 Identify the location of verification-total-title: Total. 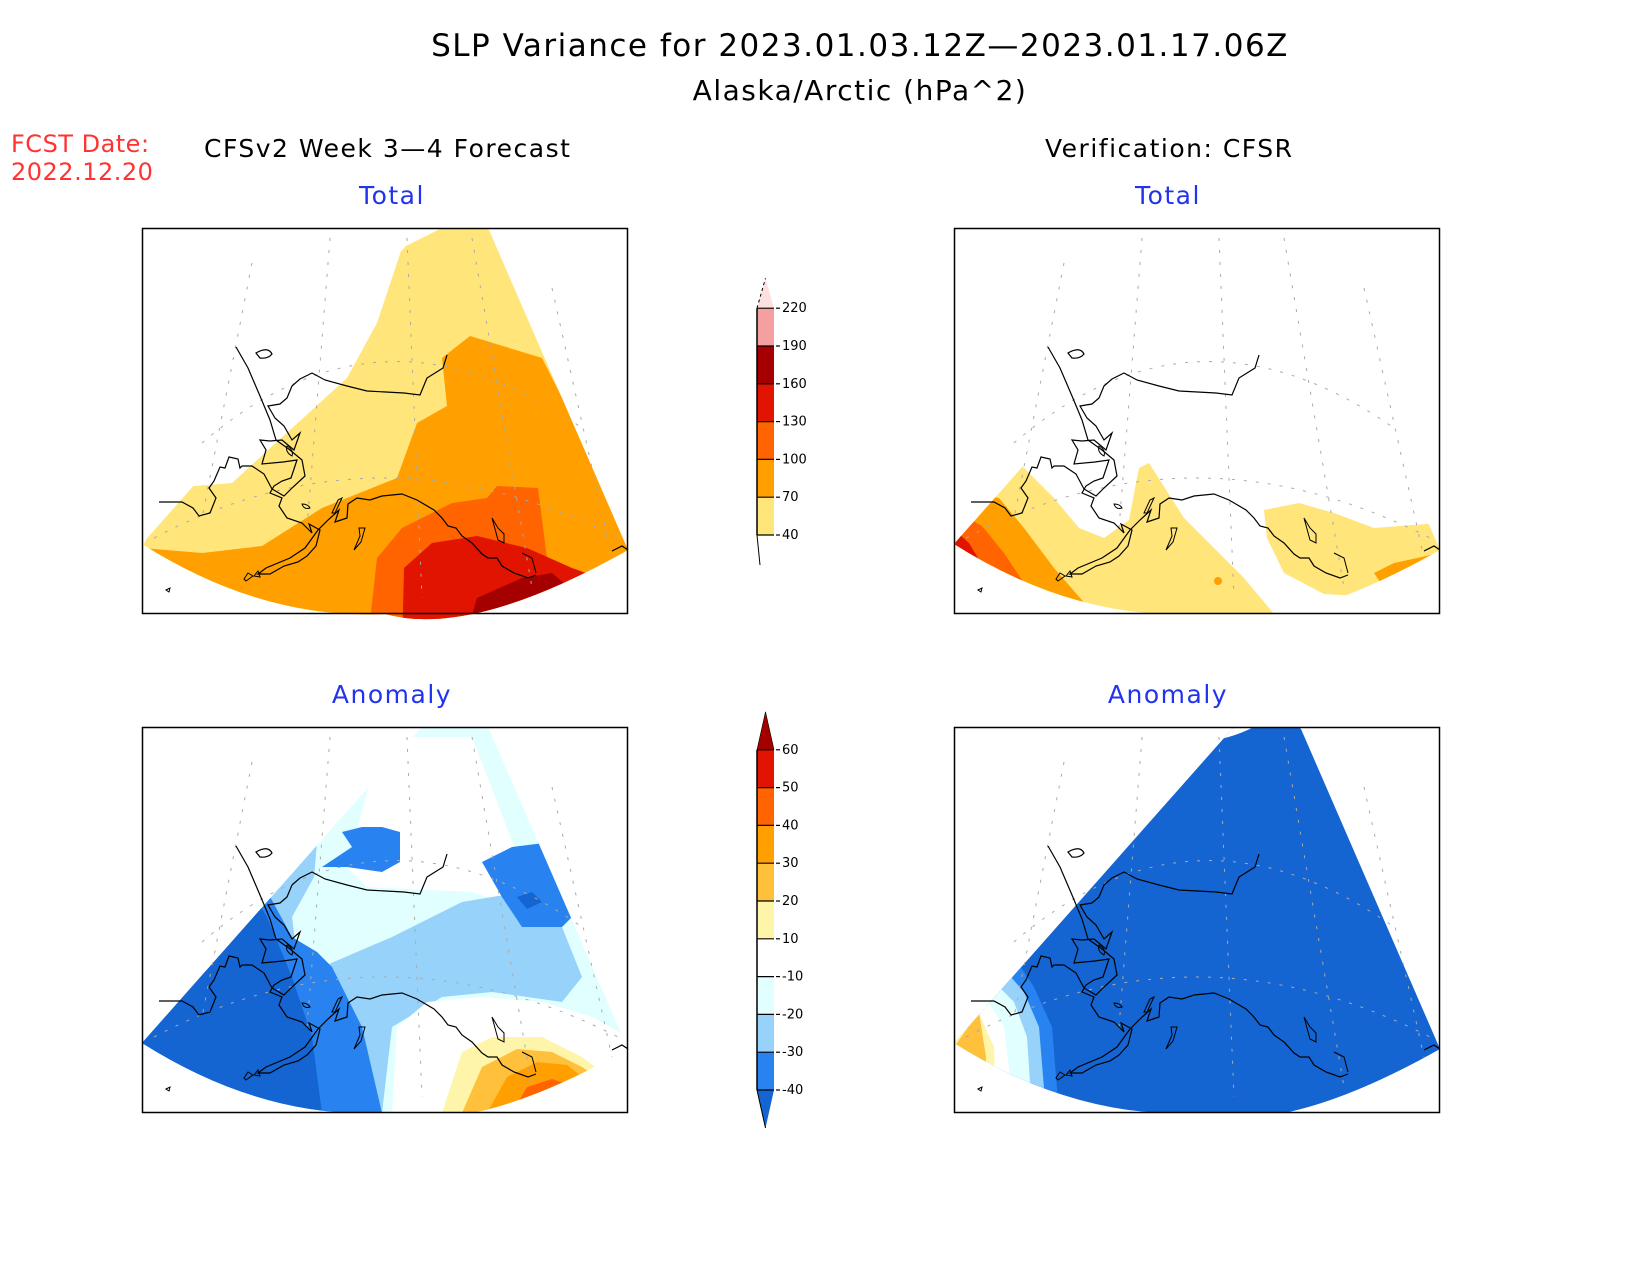
(1168, 195).